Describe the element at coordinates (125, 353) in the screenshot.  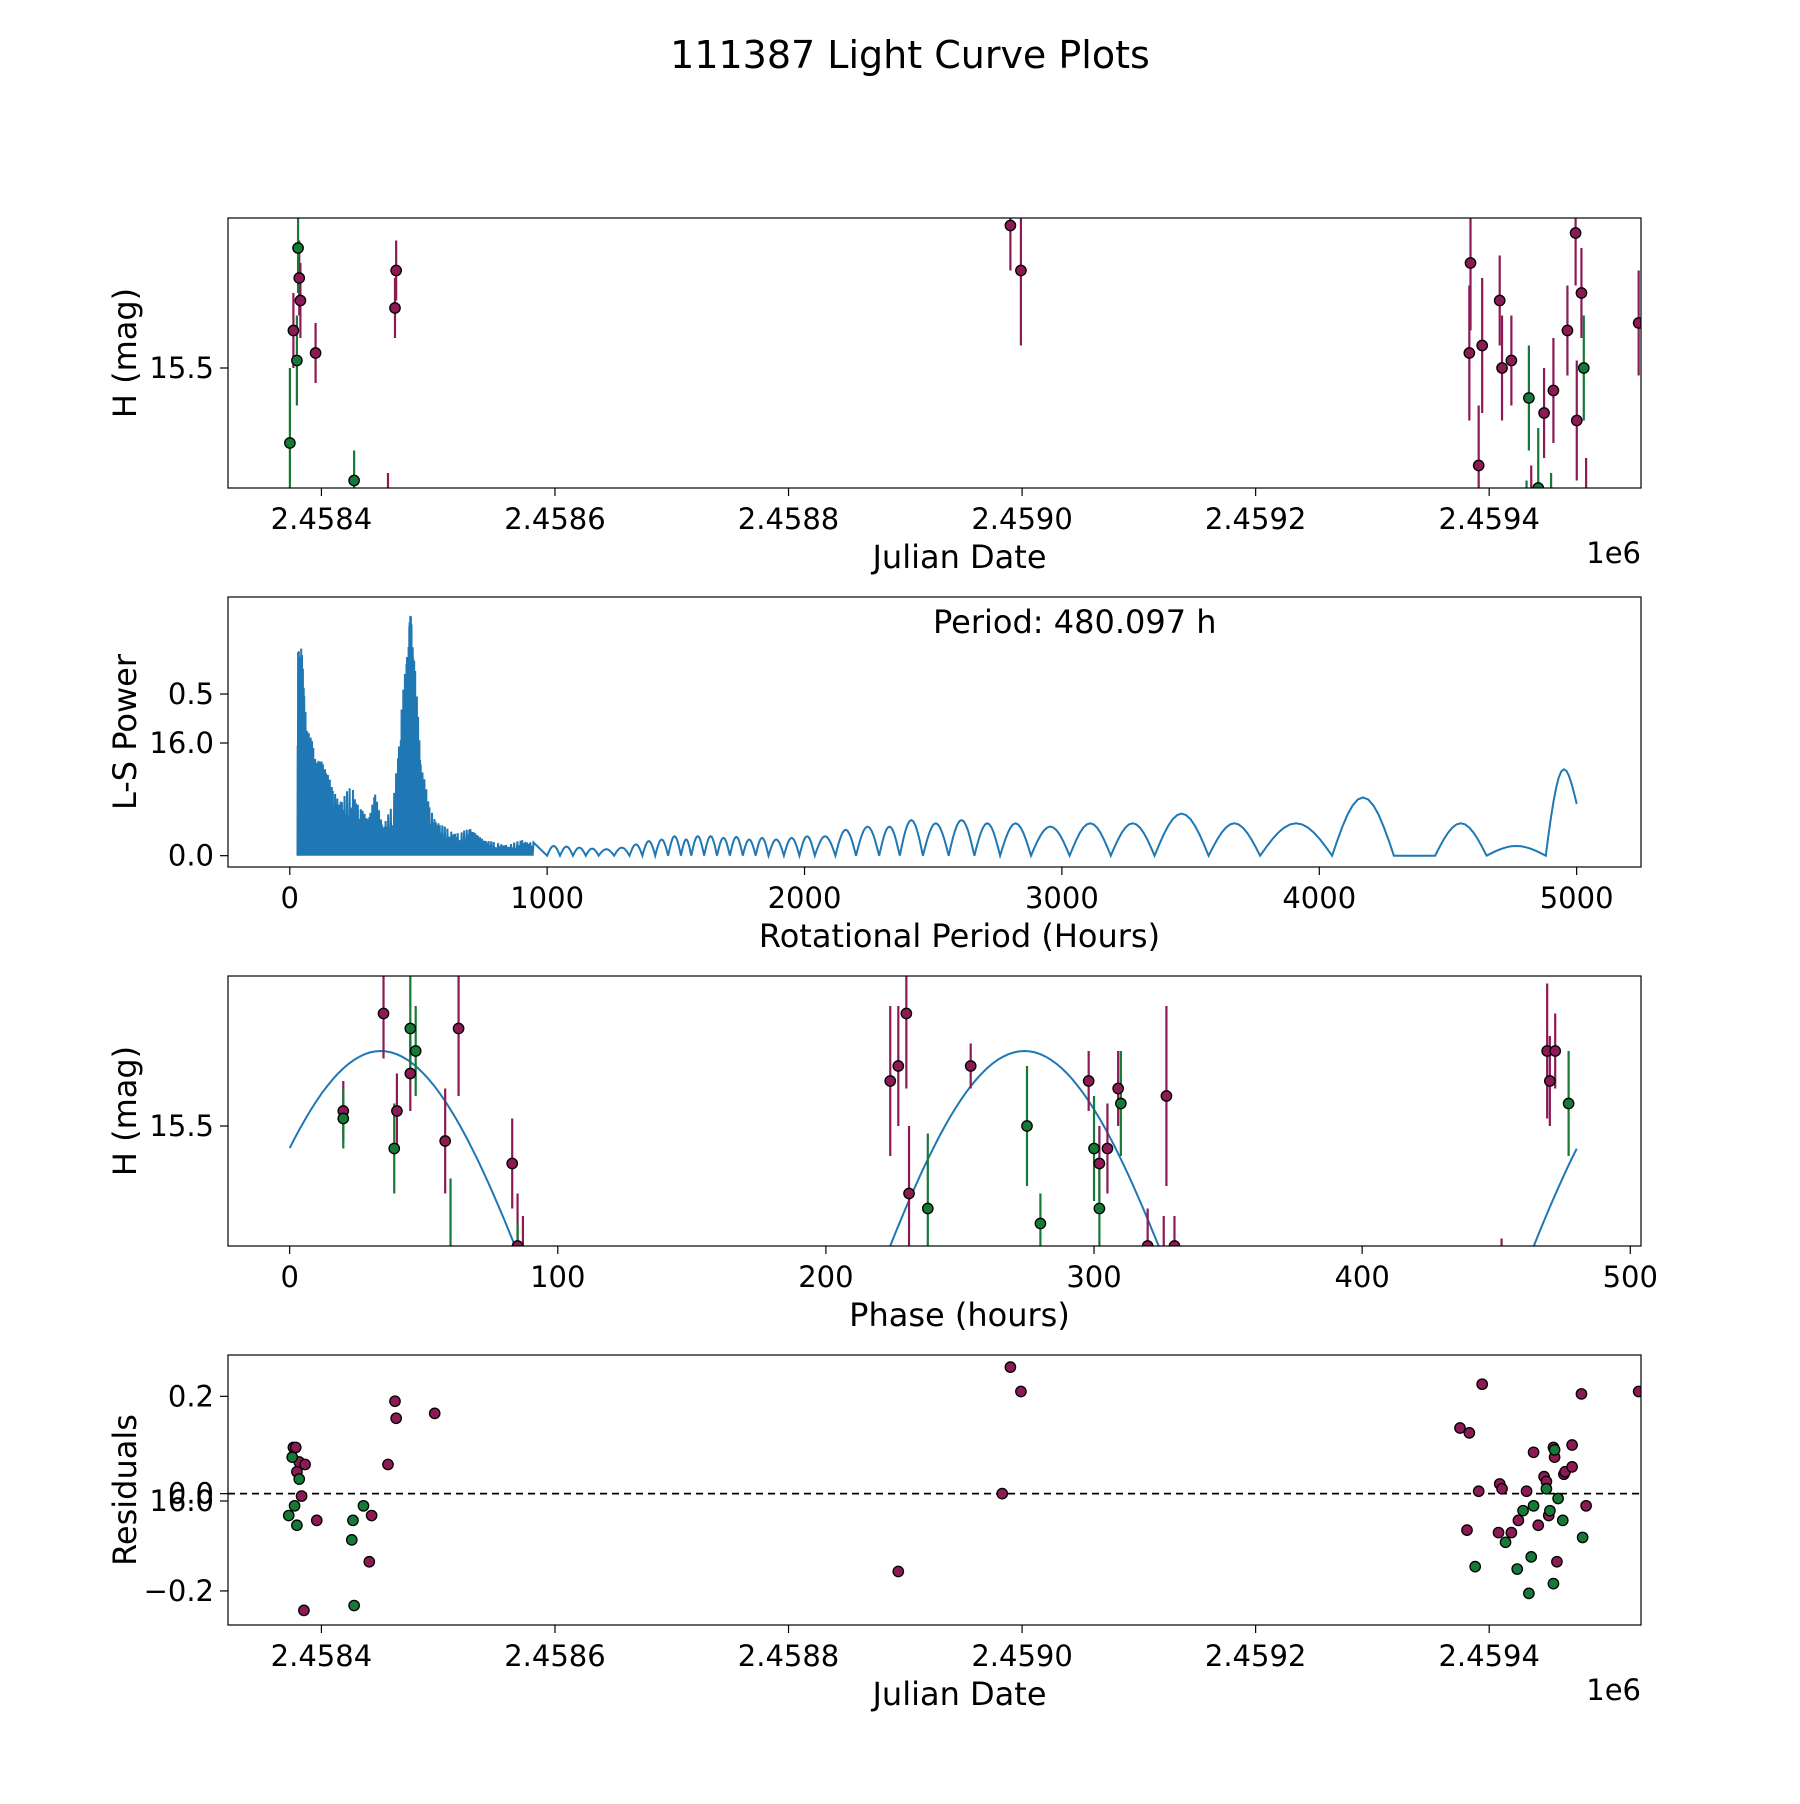
I see `y-axis-label: H (mag)` at that location.